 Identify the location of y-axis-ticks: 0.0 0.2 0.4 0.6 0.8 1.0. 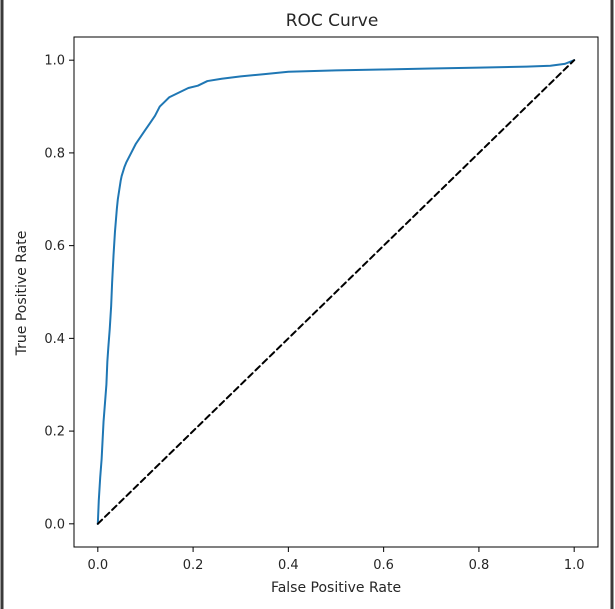
(59, 293).